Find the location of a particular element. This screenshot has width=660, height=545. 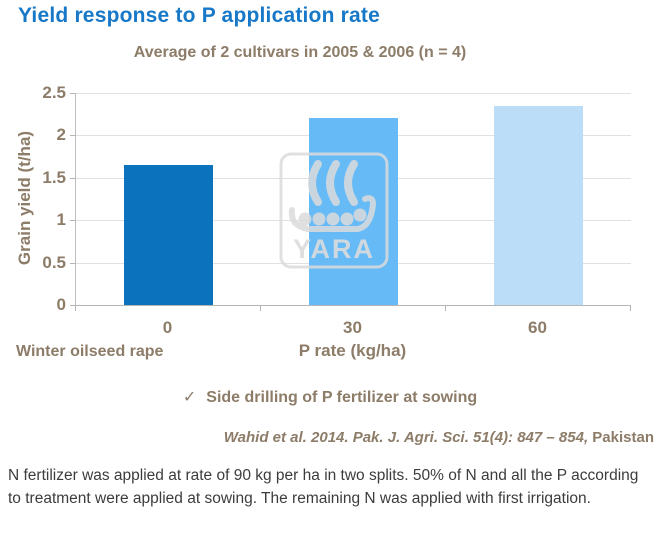

series-label: Winter oilseed rape is located at coordinates (90, 351).